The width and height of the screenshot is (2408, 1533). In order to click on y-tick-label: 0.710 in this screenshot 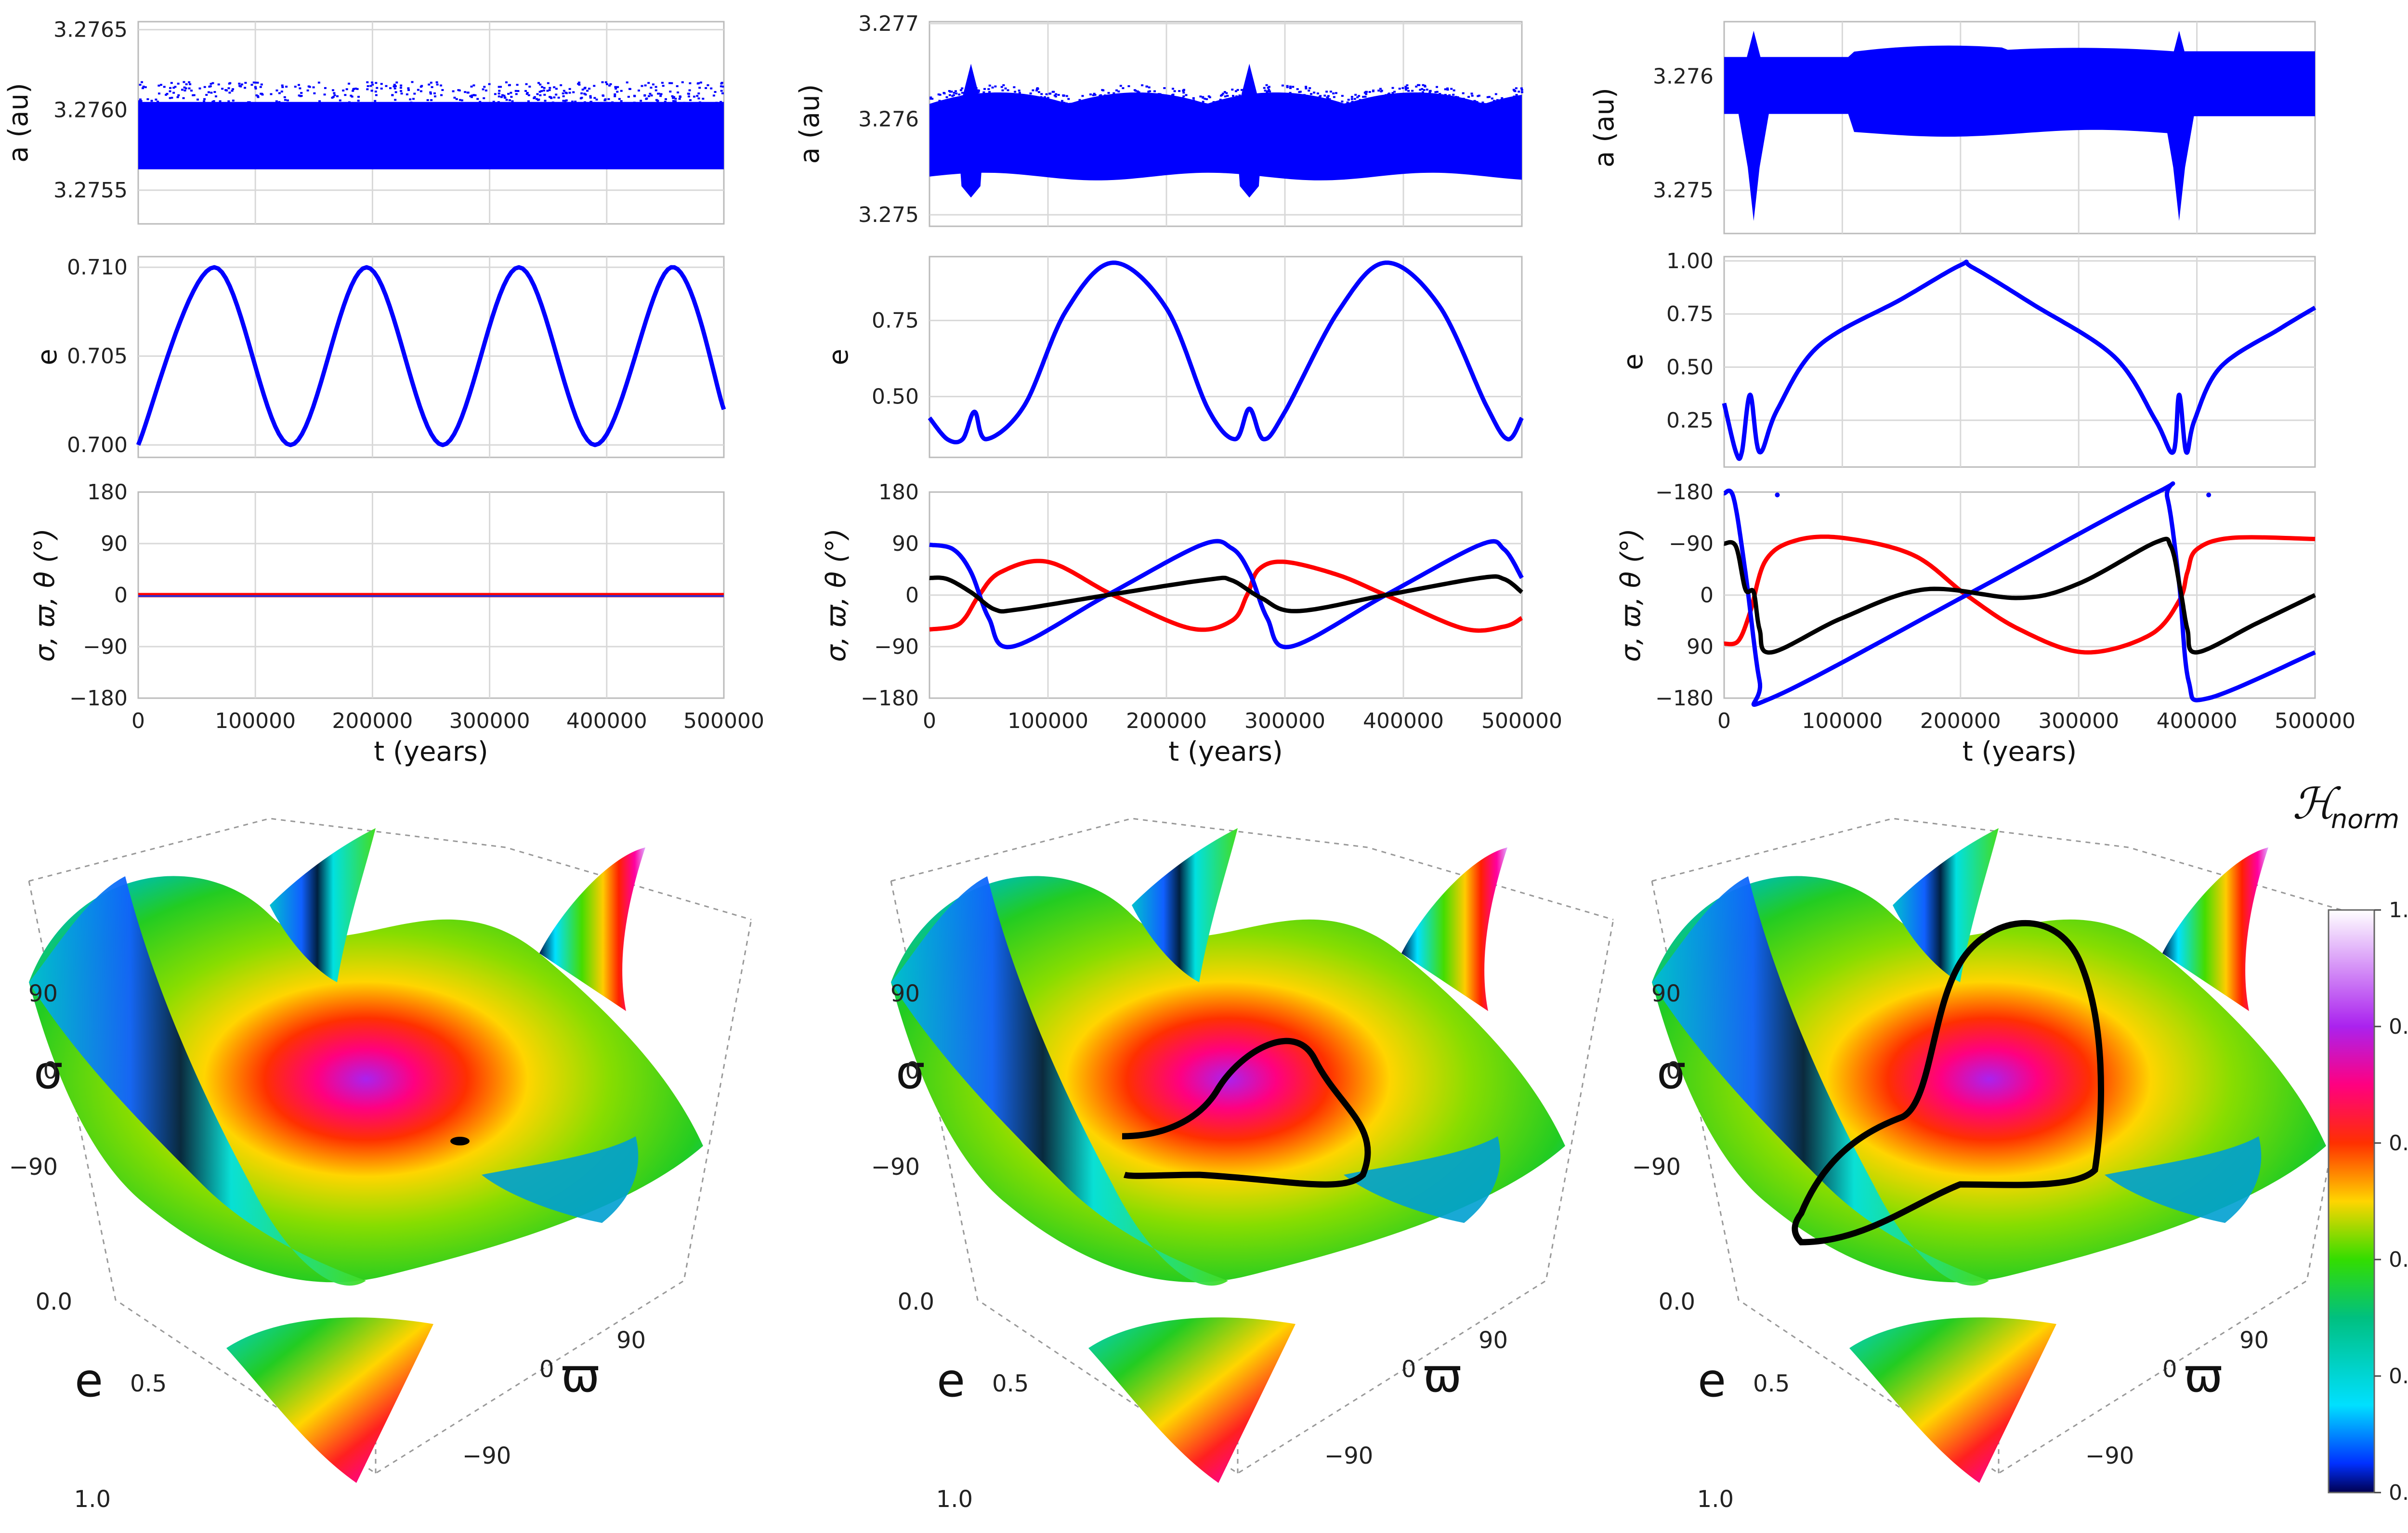, I will do `click(97, 267)`.